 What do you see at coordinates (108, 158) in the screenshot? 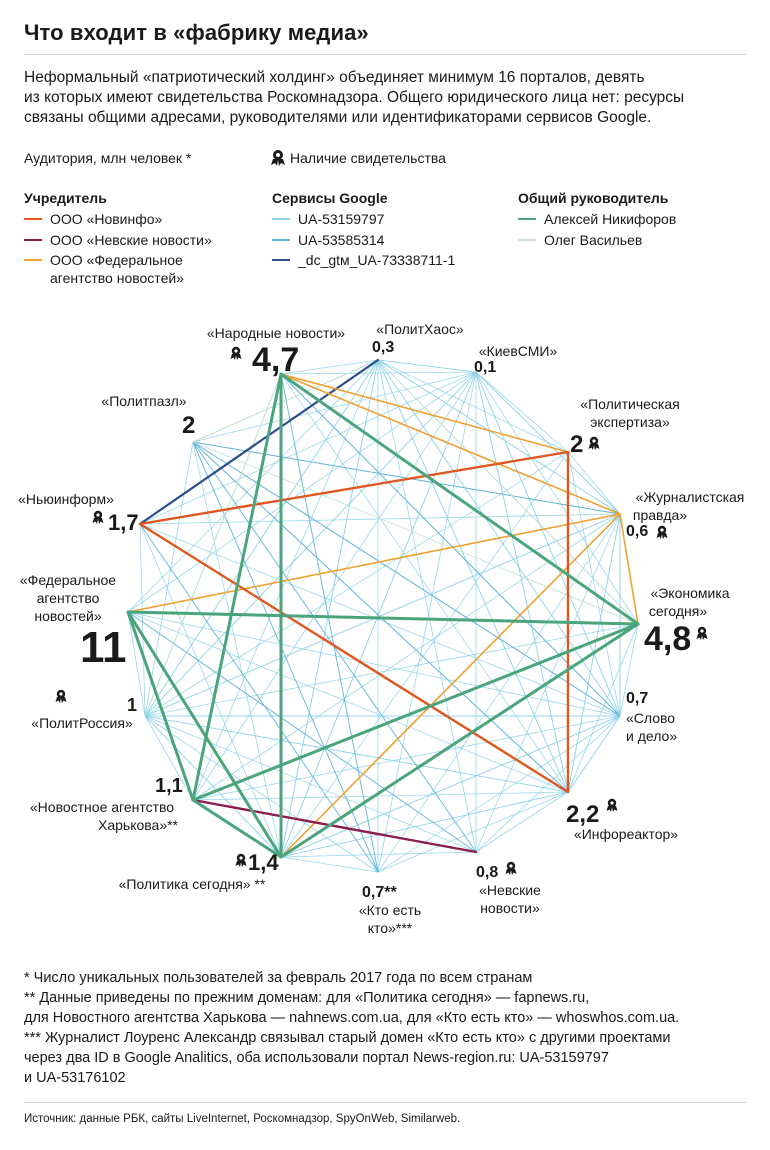
I see `audience-note: Аудитория, млн человек *` at bounding box center [108, 158].